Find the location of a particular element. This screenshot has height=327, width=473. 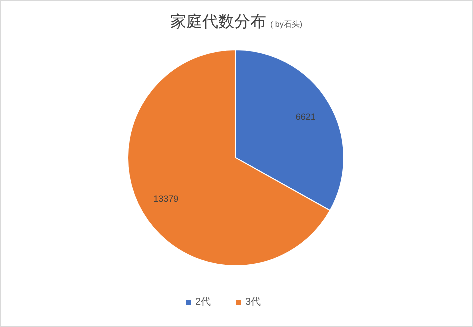

subtitle: ( by石头) is located at coordinates (286, 24).